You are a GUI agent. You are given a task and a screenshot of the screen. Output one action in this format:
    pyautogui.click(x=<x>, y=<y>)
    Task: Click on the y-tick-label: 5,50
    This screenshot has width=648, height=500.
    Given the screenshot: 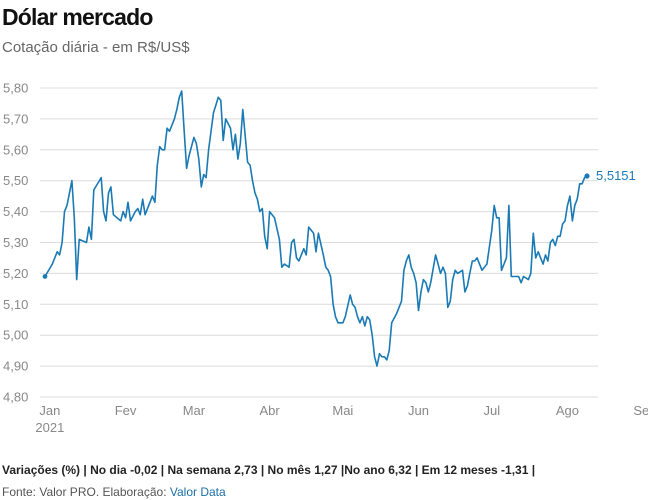 What is the action you would take?
    pyautogui.click(x=15, y=180)
    